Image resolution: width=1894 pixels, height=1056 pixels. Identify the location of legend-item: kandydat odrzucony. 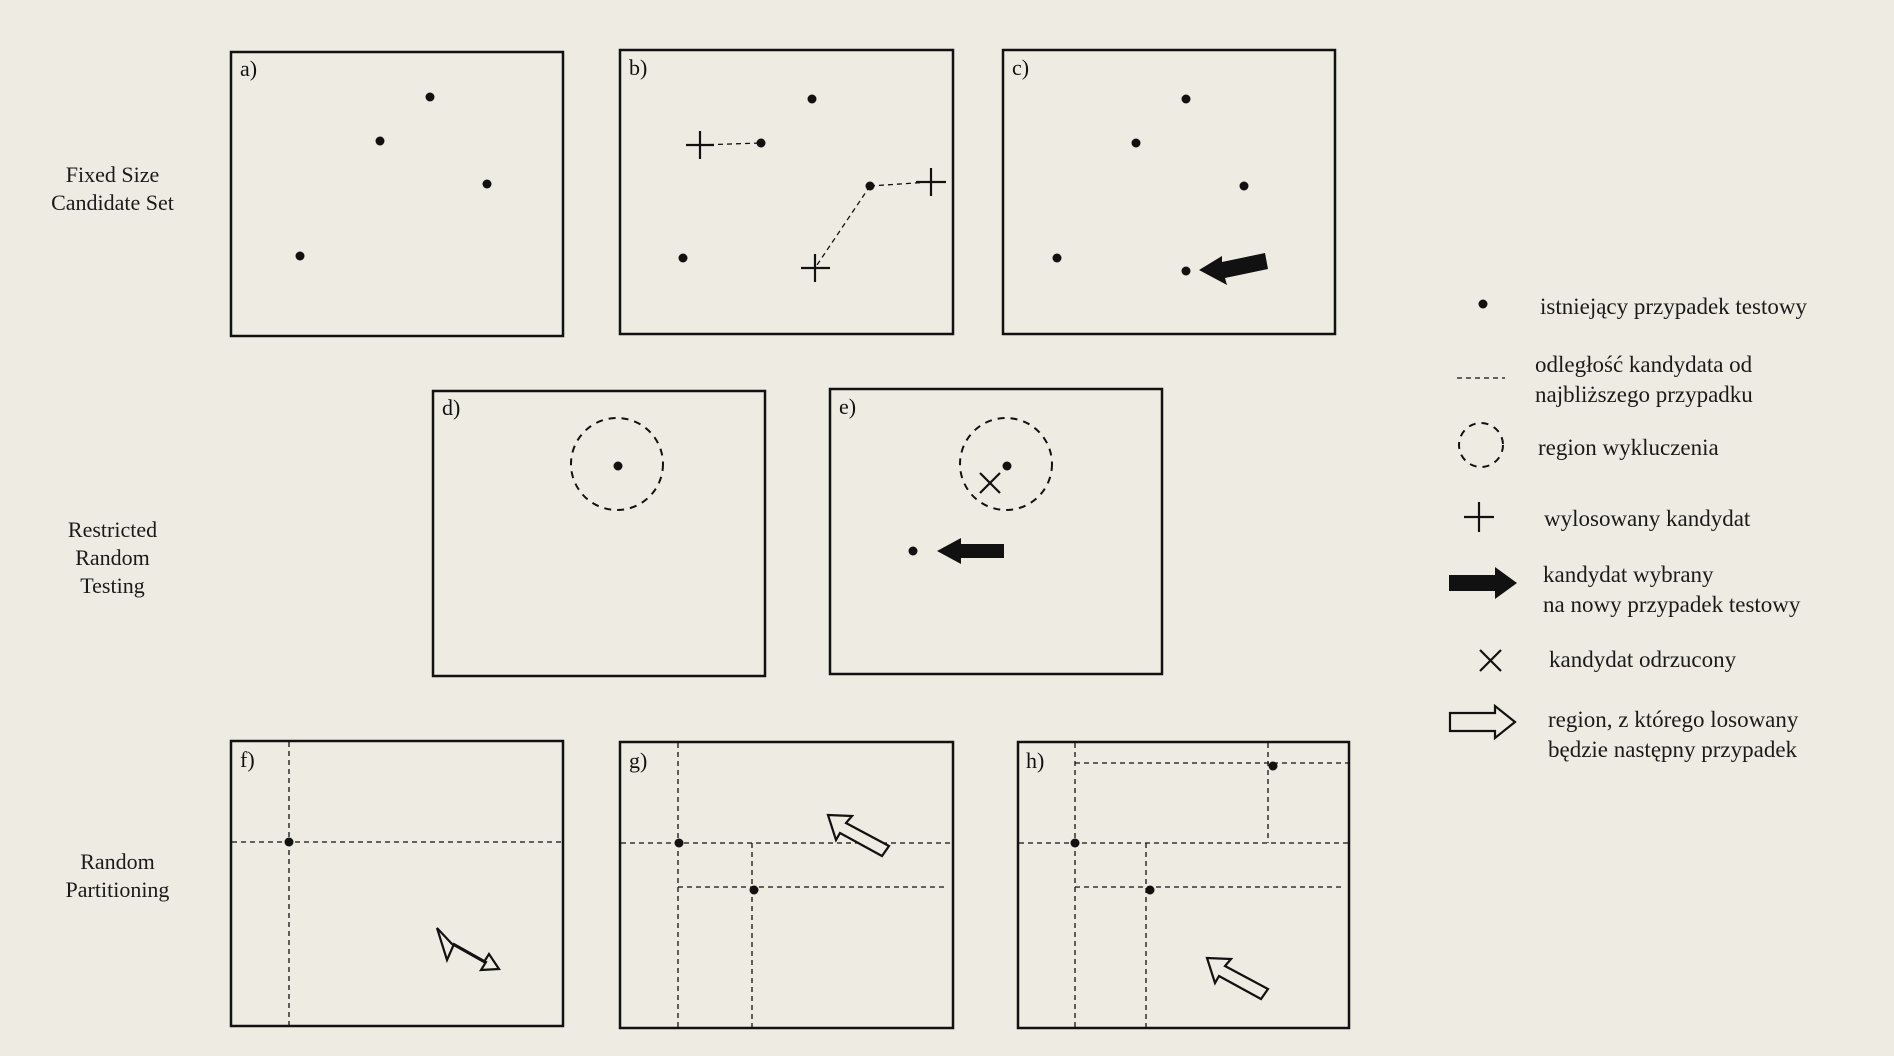
(1642, 660).